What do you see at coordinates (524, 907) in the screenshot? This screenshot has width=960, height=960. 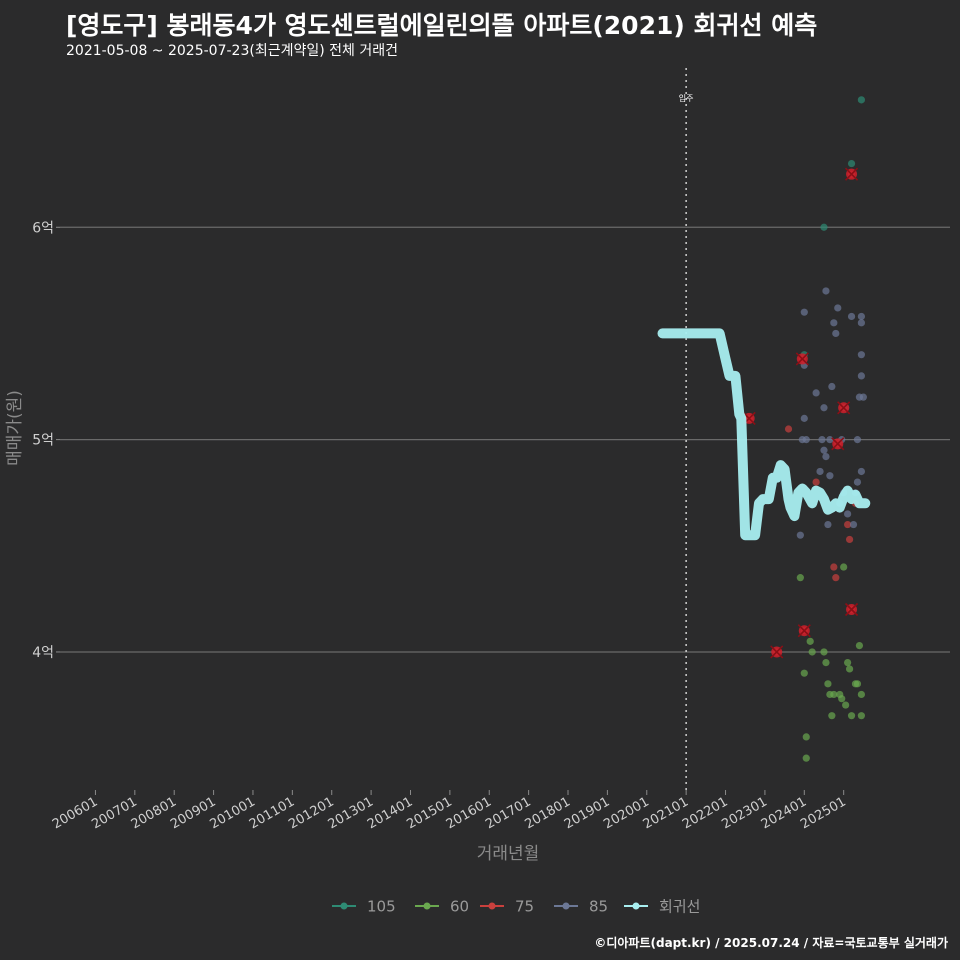 I see `legend-label: 75` at bounding box center [524, 907].